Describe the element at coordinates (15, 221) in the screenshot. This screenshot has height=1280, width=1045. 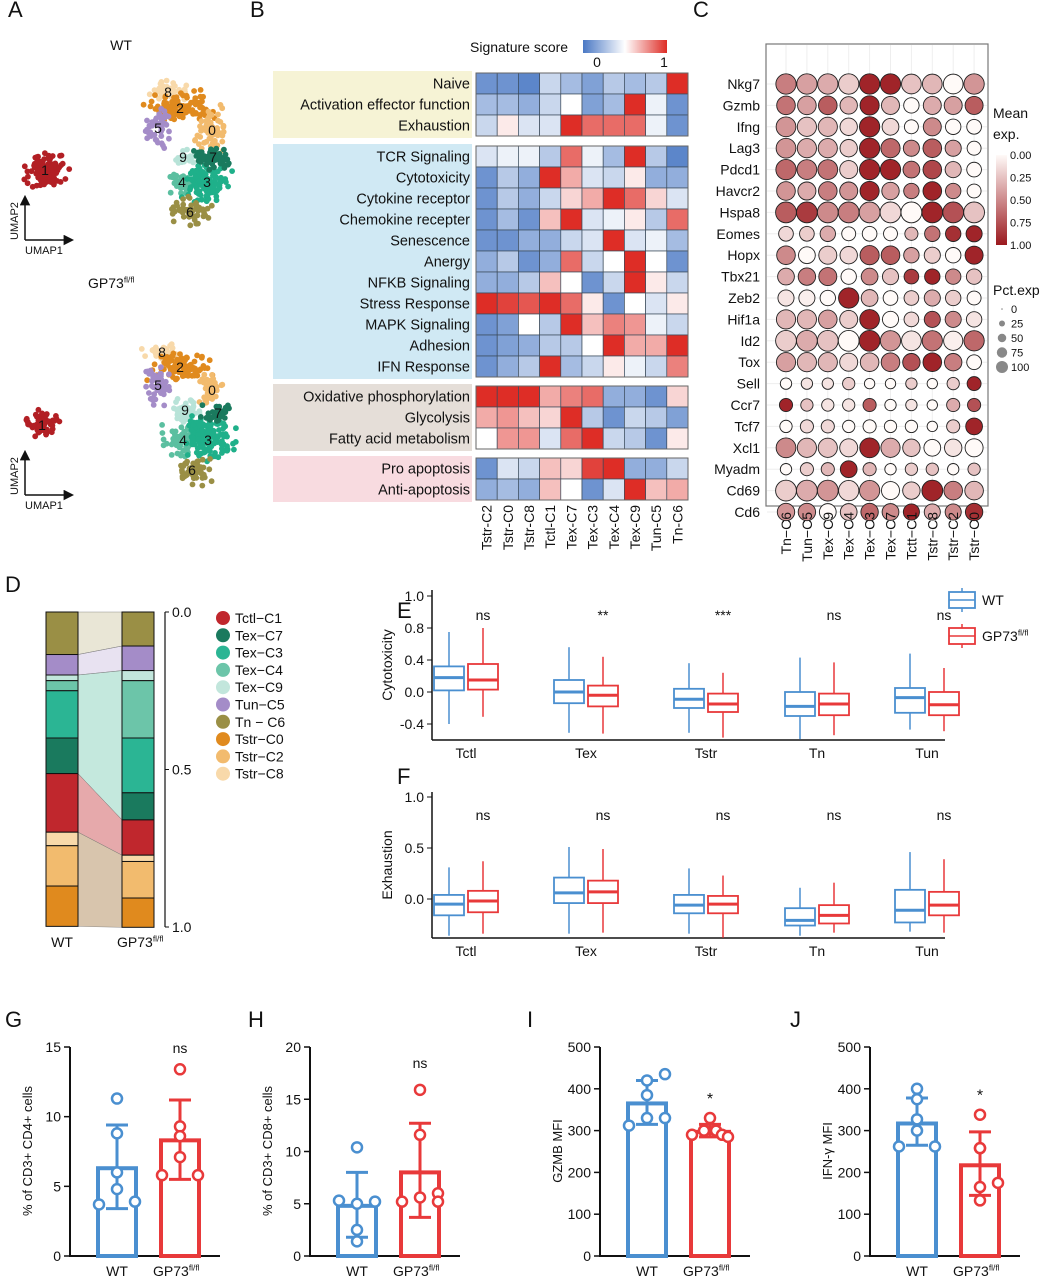
I see `umap2-label: UMAP2` at that location.